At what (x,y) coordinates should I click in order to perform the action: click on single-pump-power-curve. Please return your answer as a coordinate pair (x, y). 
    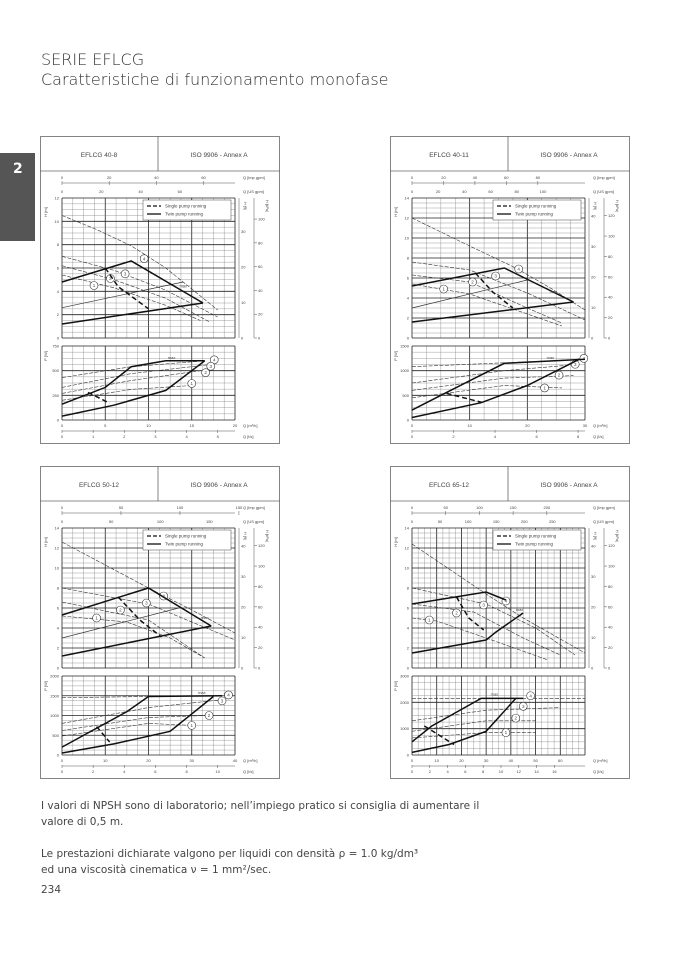
    Looking at the image, I should click on (103, 734).